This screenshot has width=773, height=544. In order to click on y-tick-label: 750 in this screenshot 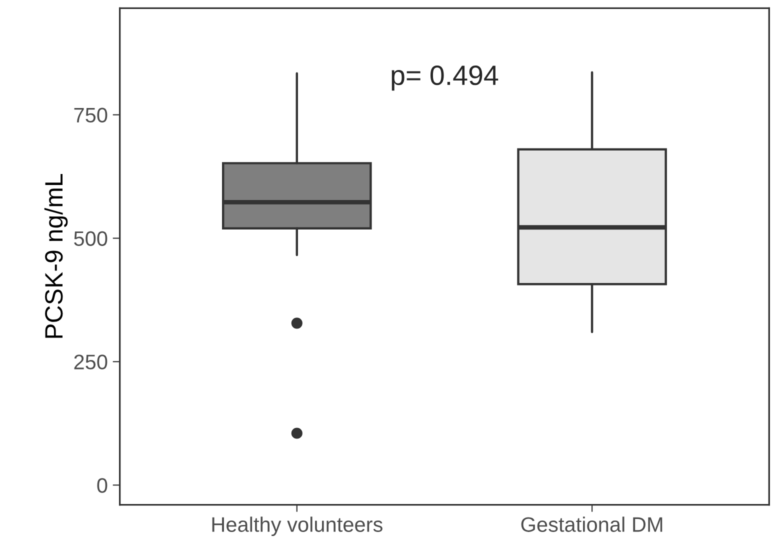, I will do `click(91, 115)`.